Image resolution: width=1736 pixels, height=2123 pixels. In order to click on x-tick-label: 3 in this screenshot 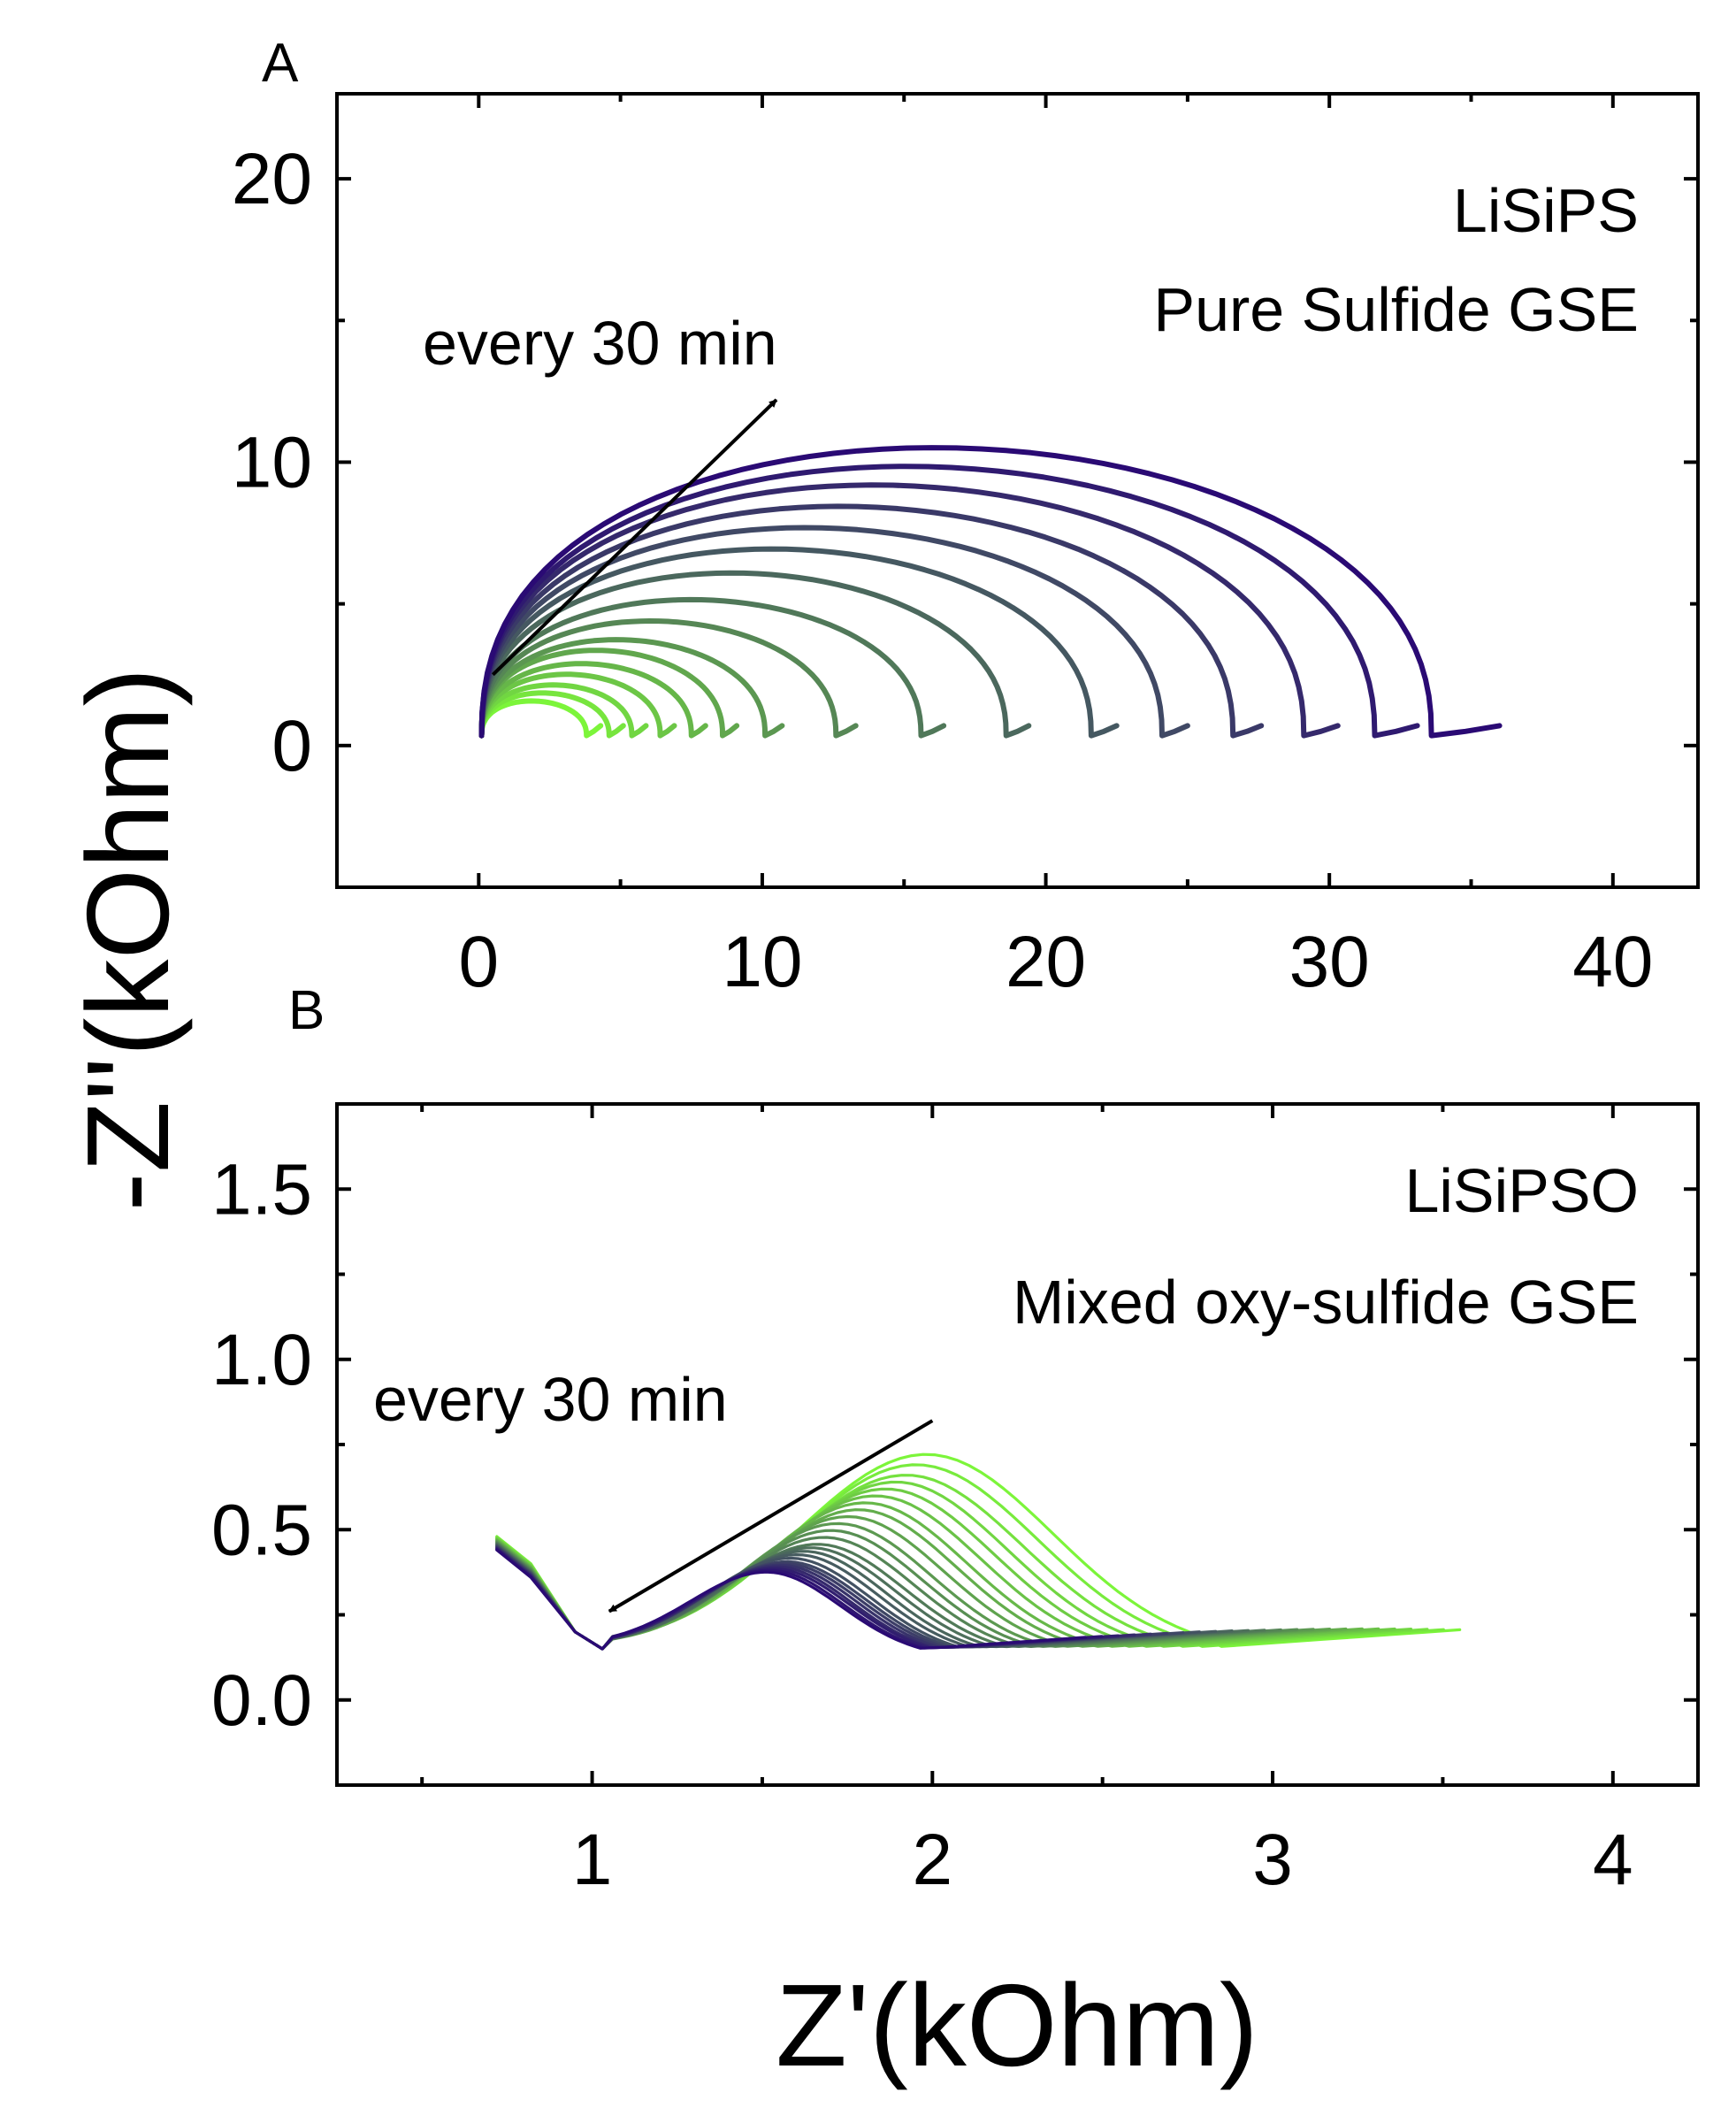, I will do `click(1272, 1860)`.